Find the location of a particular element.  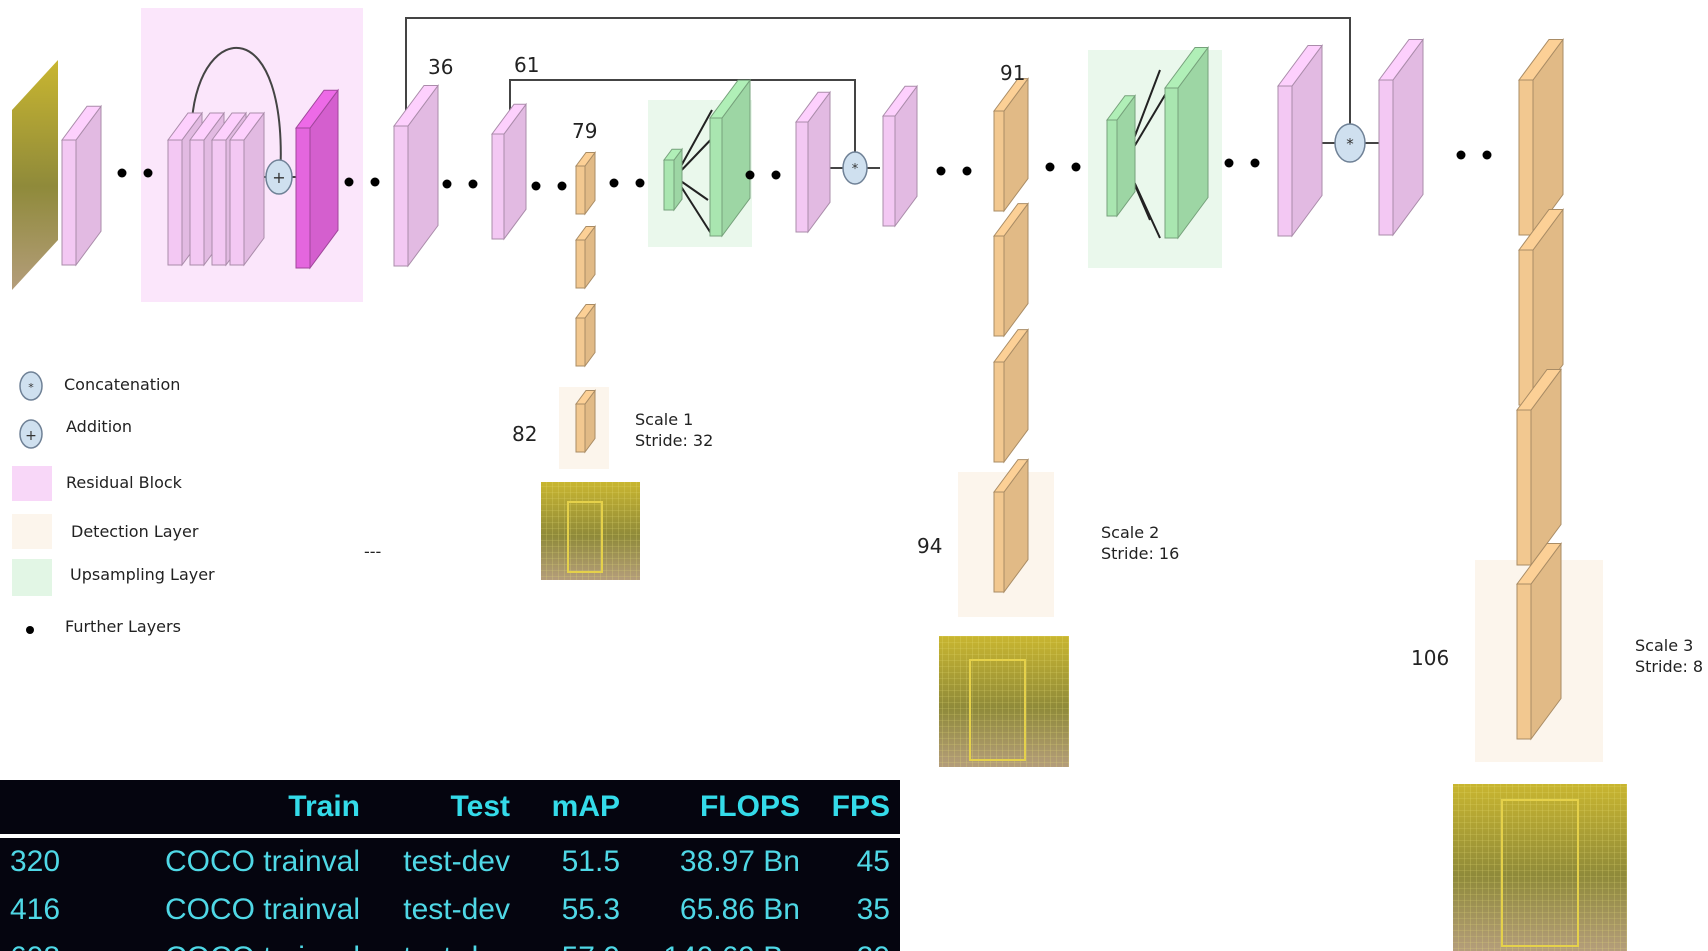

layer-label-82: 82 is located at coordinates (524, 434).